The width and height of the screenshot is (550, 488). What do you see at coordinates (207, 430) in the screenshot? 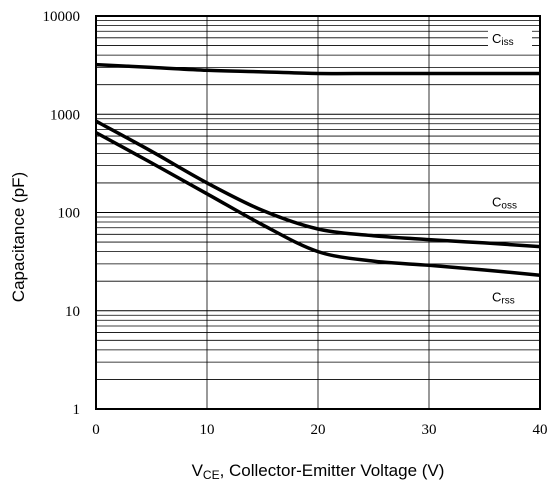
I see `x-tick-label: 10` at bounding box center [207, 430].